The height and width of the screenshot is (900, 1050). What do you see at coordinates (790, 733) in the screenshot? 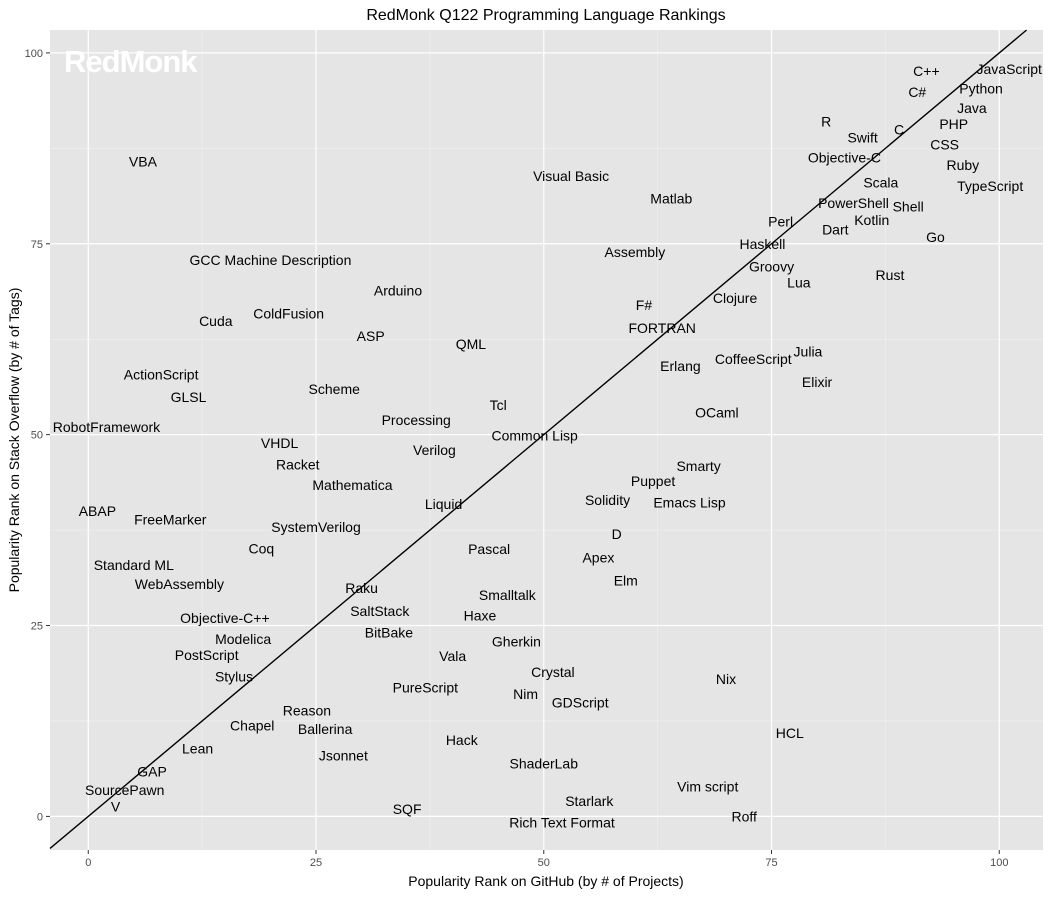
I see `point-label: HCL` at bounding box center [790, 733].